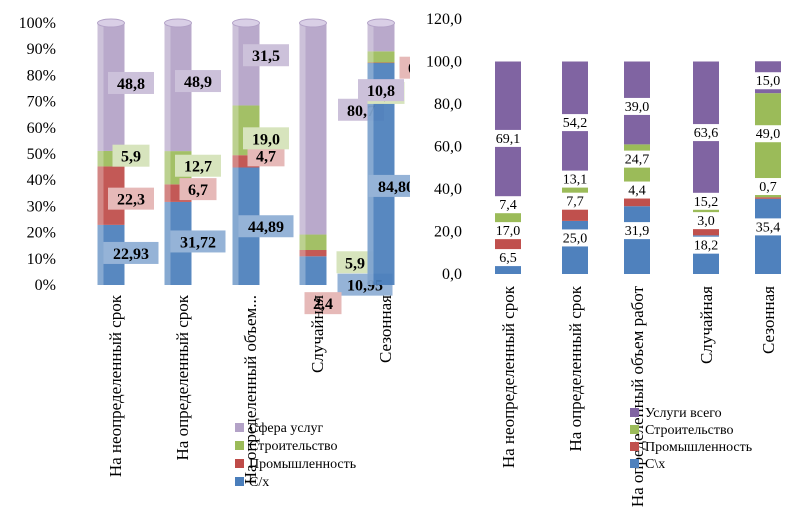 The width and height of the screenshot is (801, 518). I want to click on data-label: 19,0, so click(266, 139).